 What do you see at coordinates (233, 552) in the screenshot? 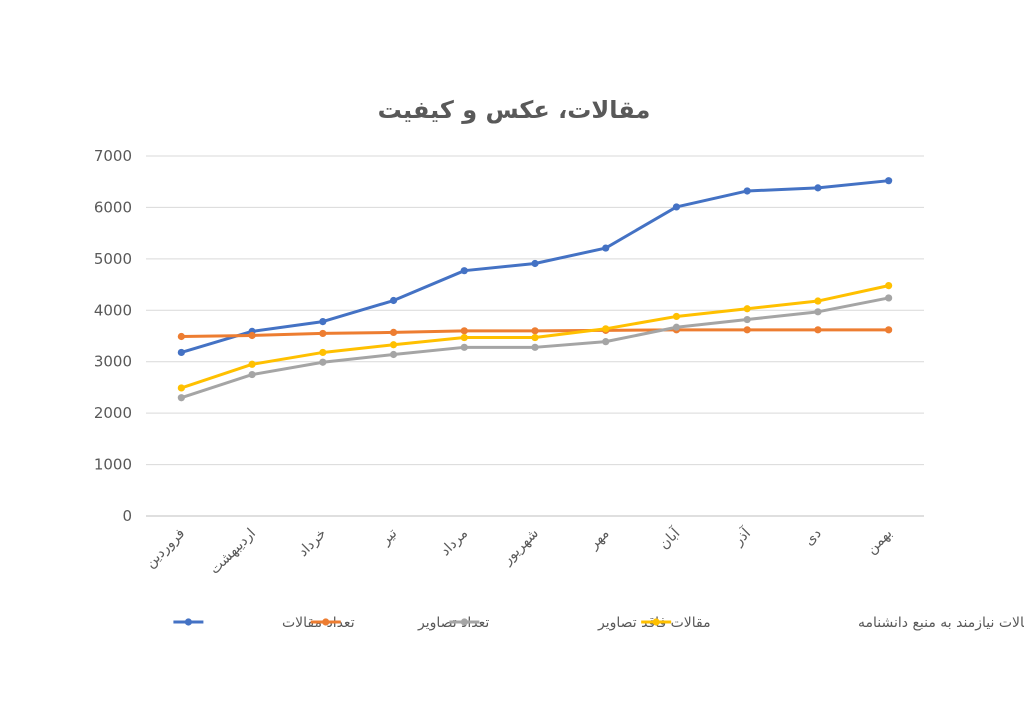
I see `x-tick-label: اردیبهشت` at bounding box center [233, 552].